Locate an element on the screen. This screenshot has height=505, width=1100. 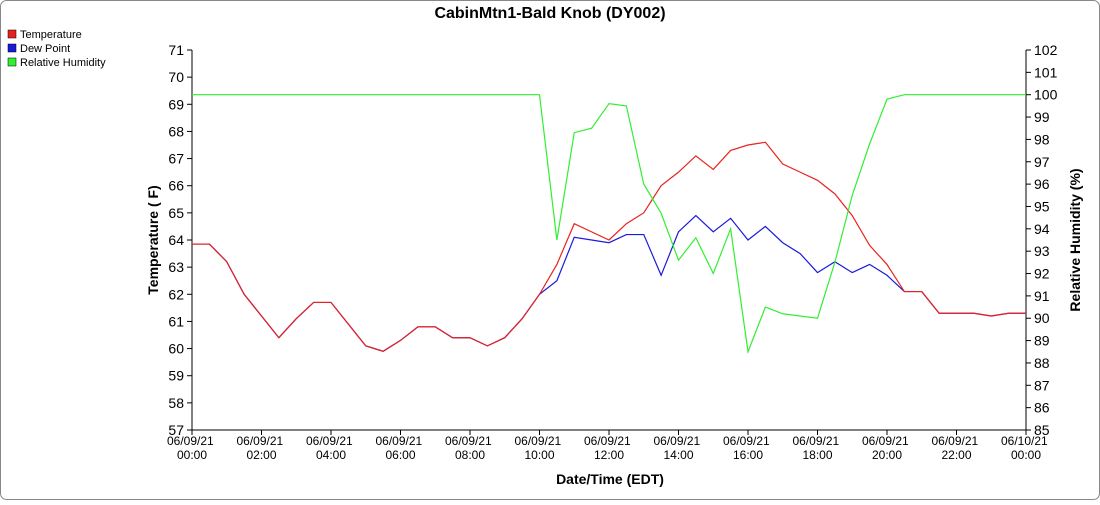
y-tick-label: 69 is located at coordinates (176, 104).